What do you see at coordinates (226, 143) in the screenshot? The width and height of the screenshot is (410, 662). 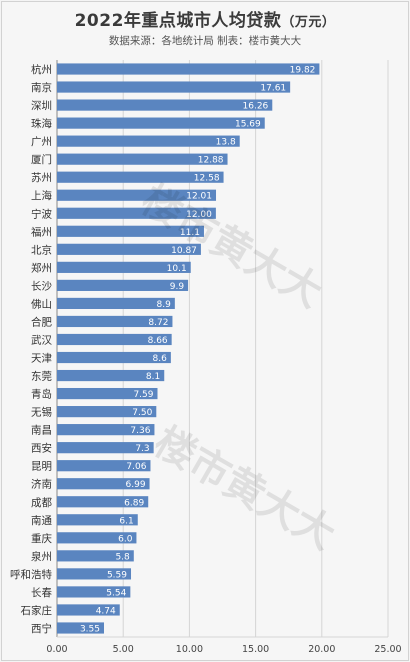 I see `bar-value-label: 13.8` at bounding box center [226, 143].